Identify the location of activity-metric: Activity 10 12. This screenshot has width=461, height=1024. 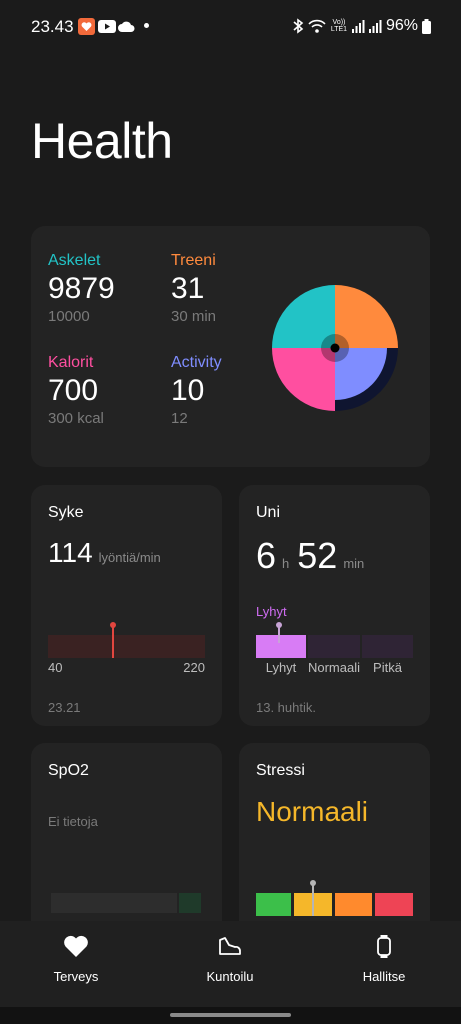
(196, 390).